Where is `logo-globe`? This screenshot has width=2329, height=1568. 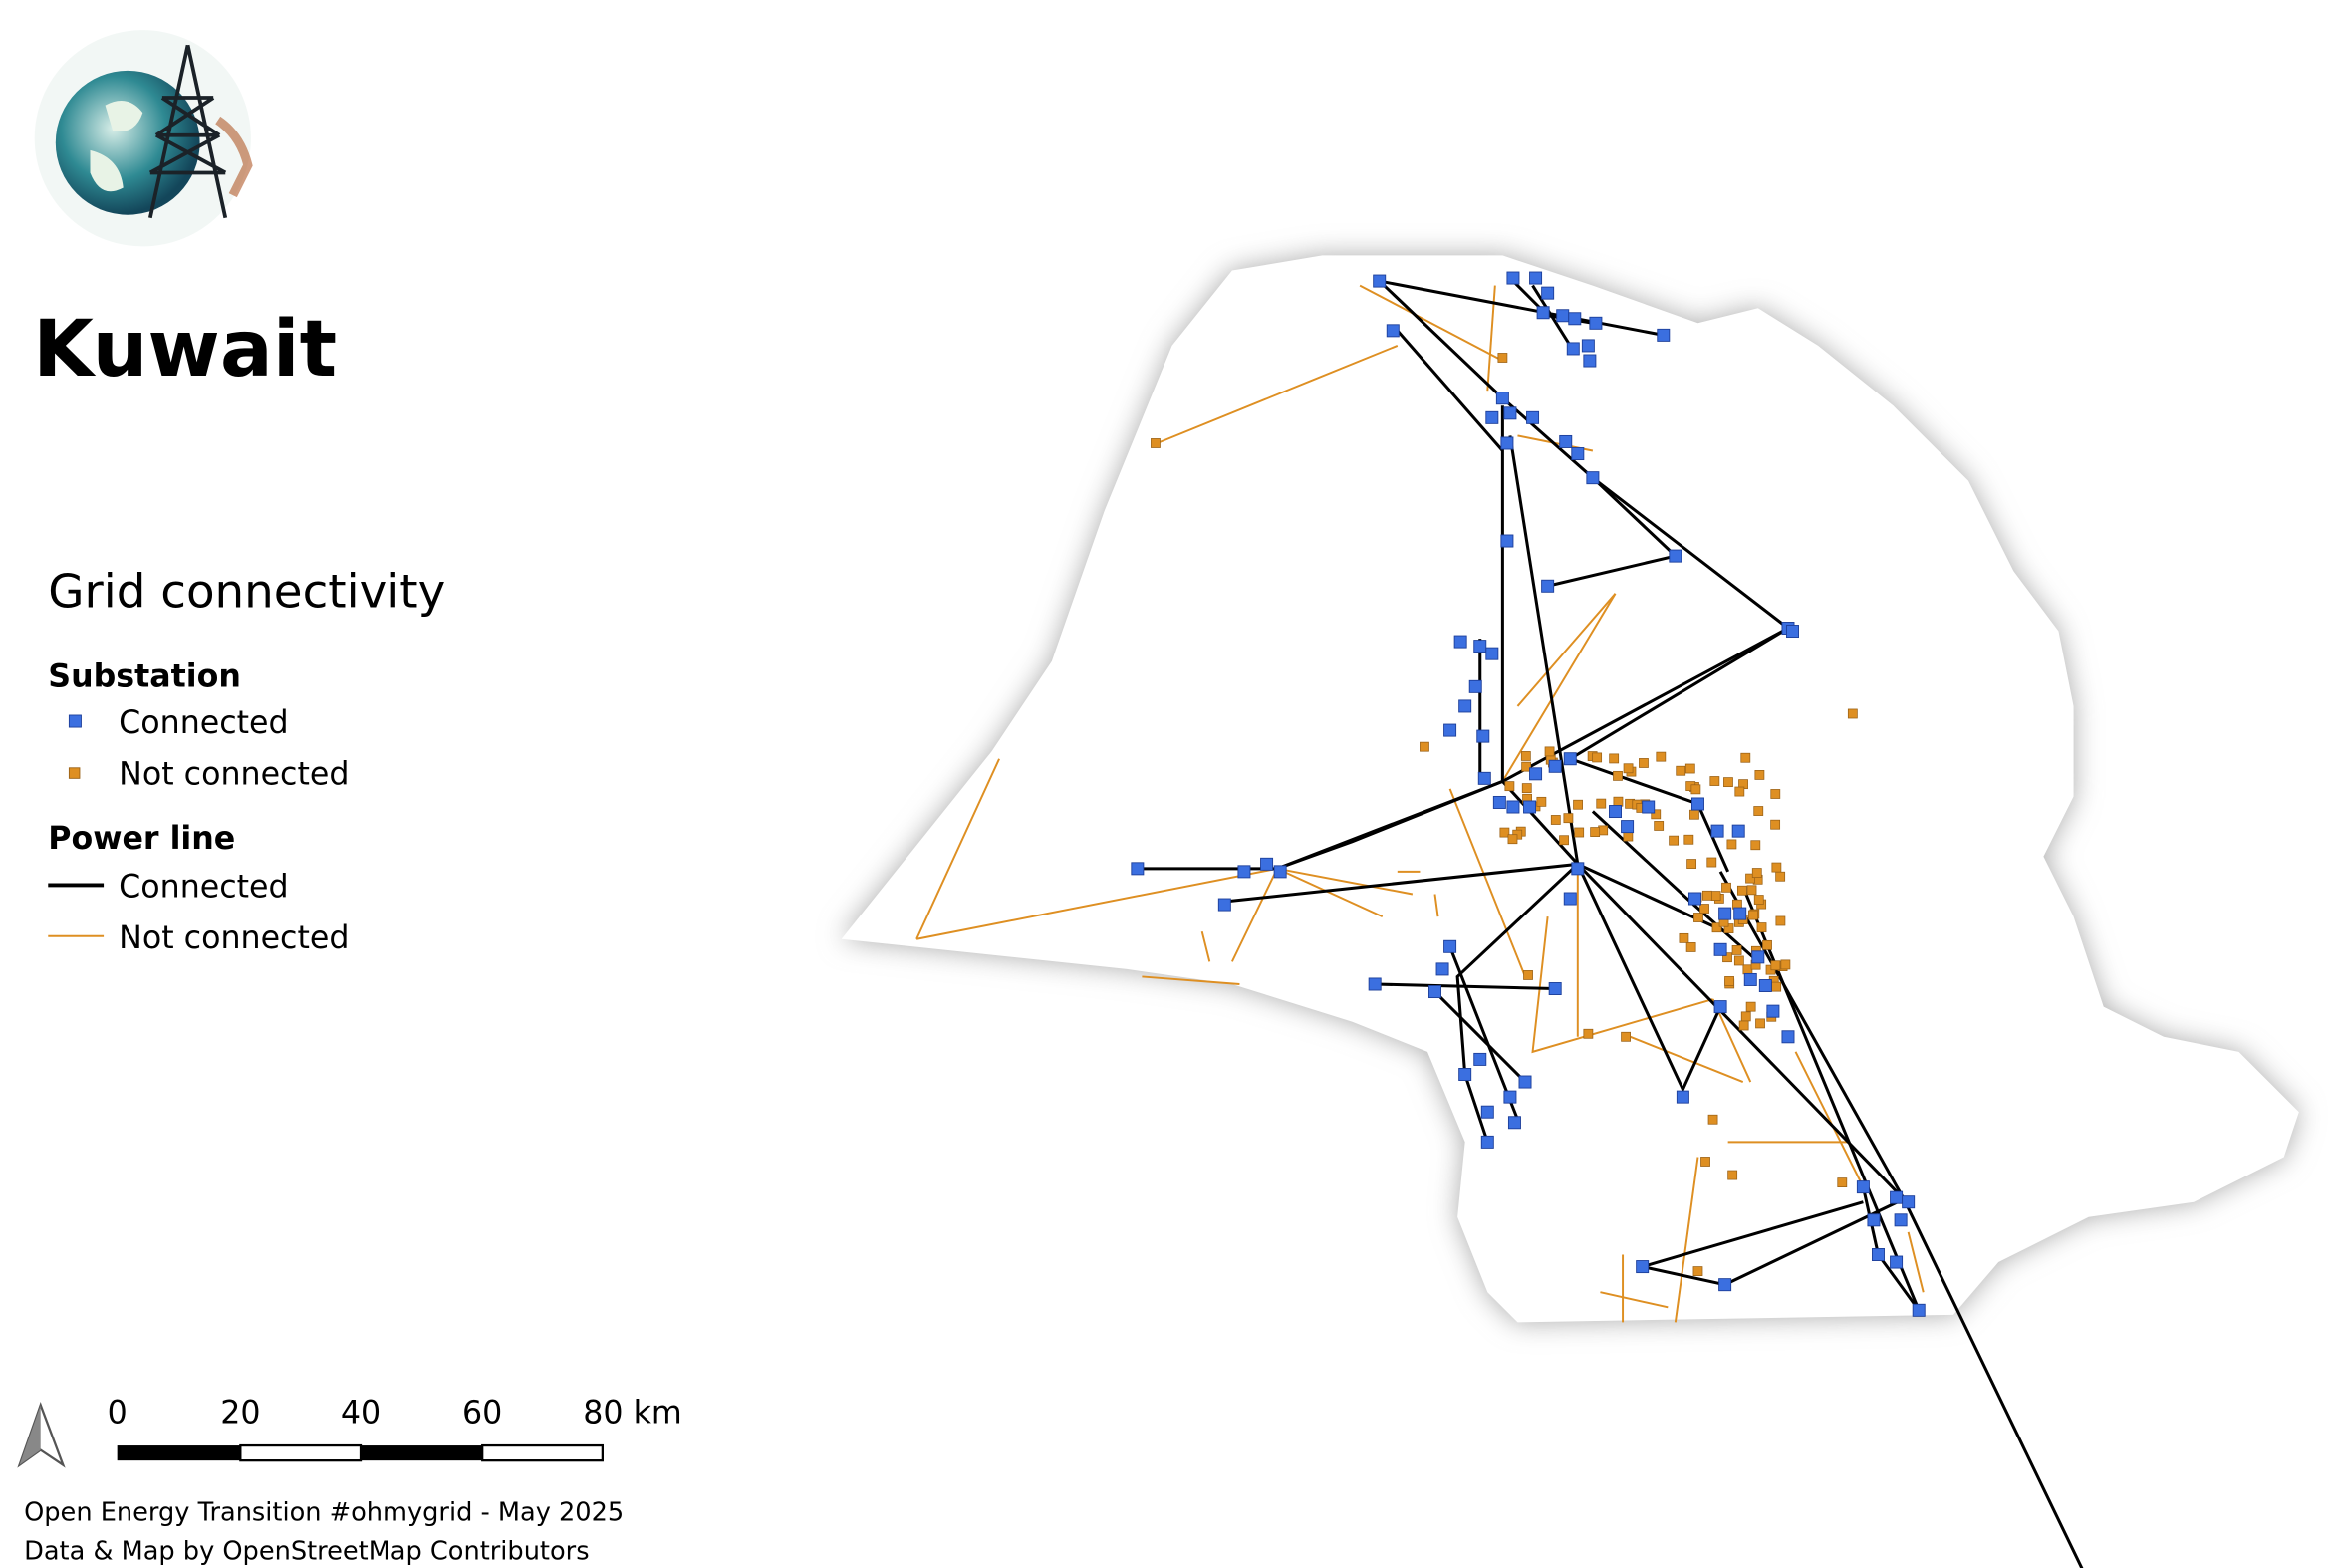
logo-globe is located at coordinates (128, 142).